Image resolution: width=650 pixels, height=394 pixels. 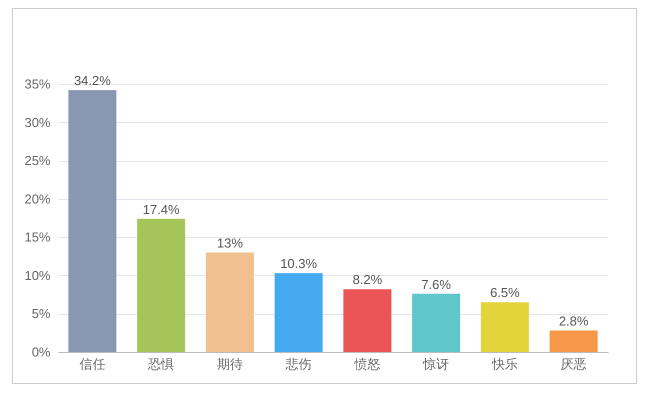 I want to click on y-tick-label: 0%, so click(x=41, y=352).